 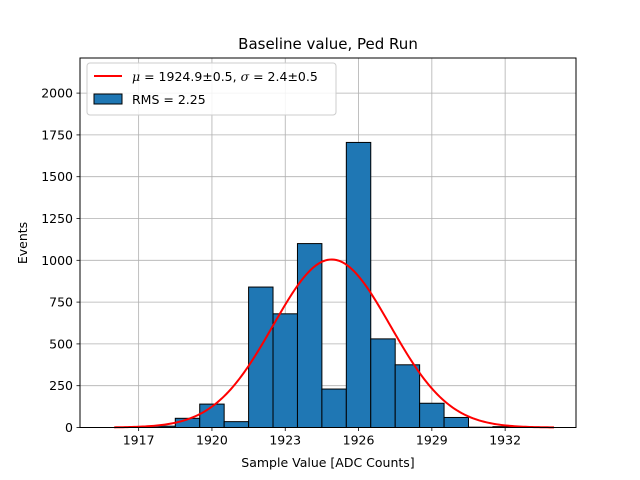 I want to click on x-tick-label: 1929, so click(x=432, y=440).